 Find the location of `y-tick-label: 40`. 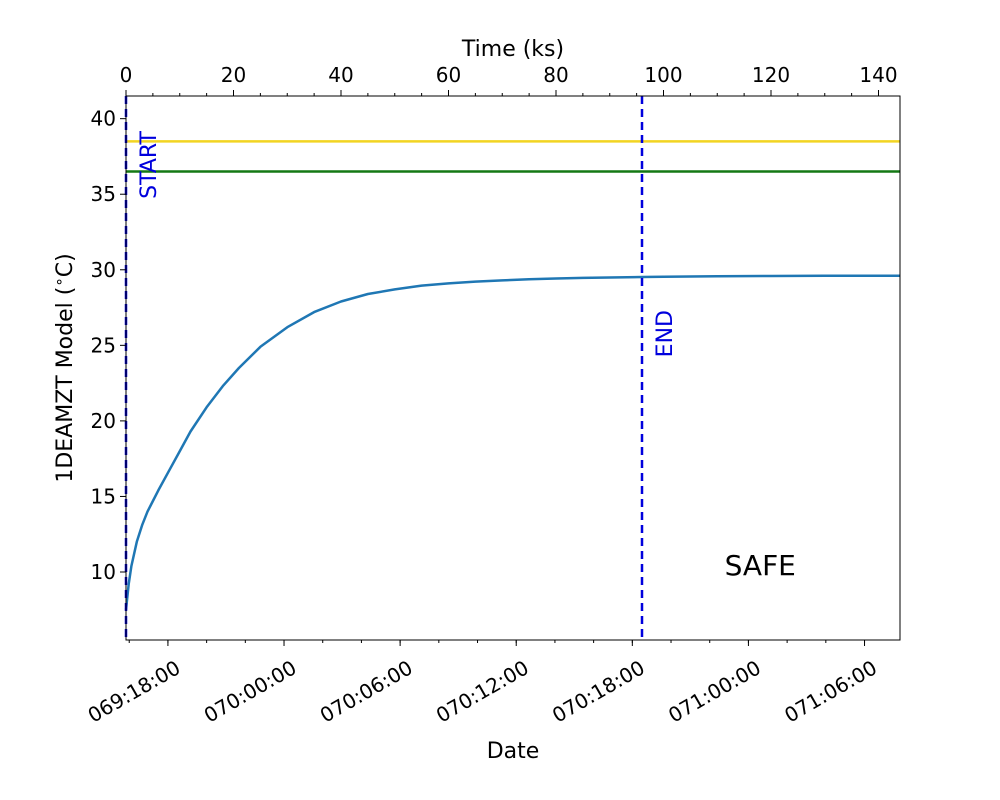

y-tick-label: 40 is located at coordinates (103, 119).